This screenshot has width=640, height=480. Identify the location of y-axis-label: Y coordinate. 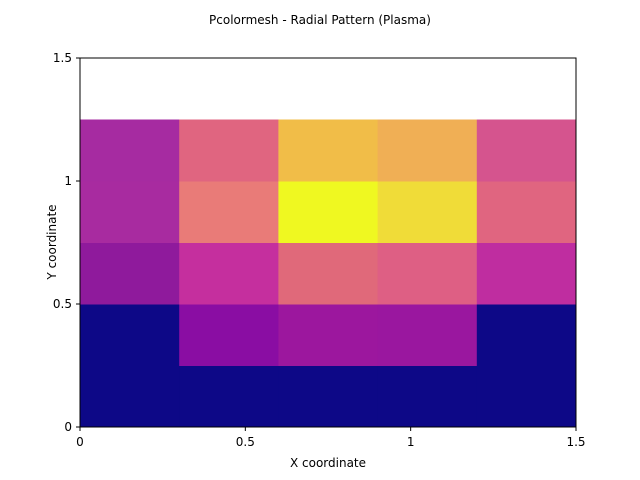
(52, 242).